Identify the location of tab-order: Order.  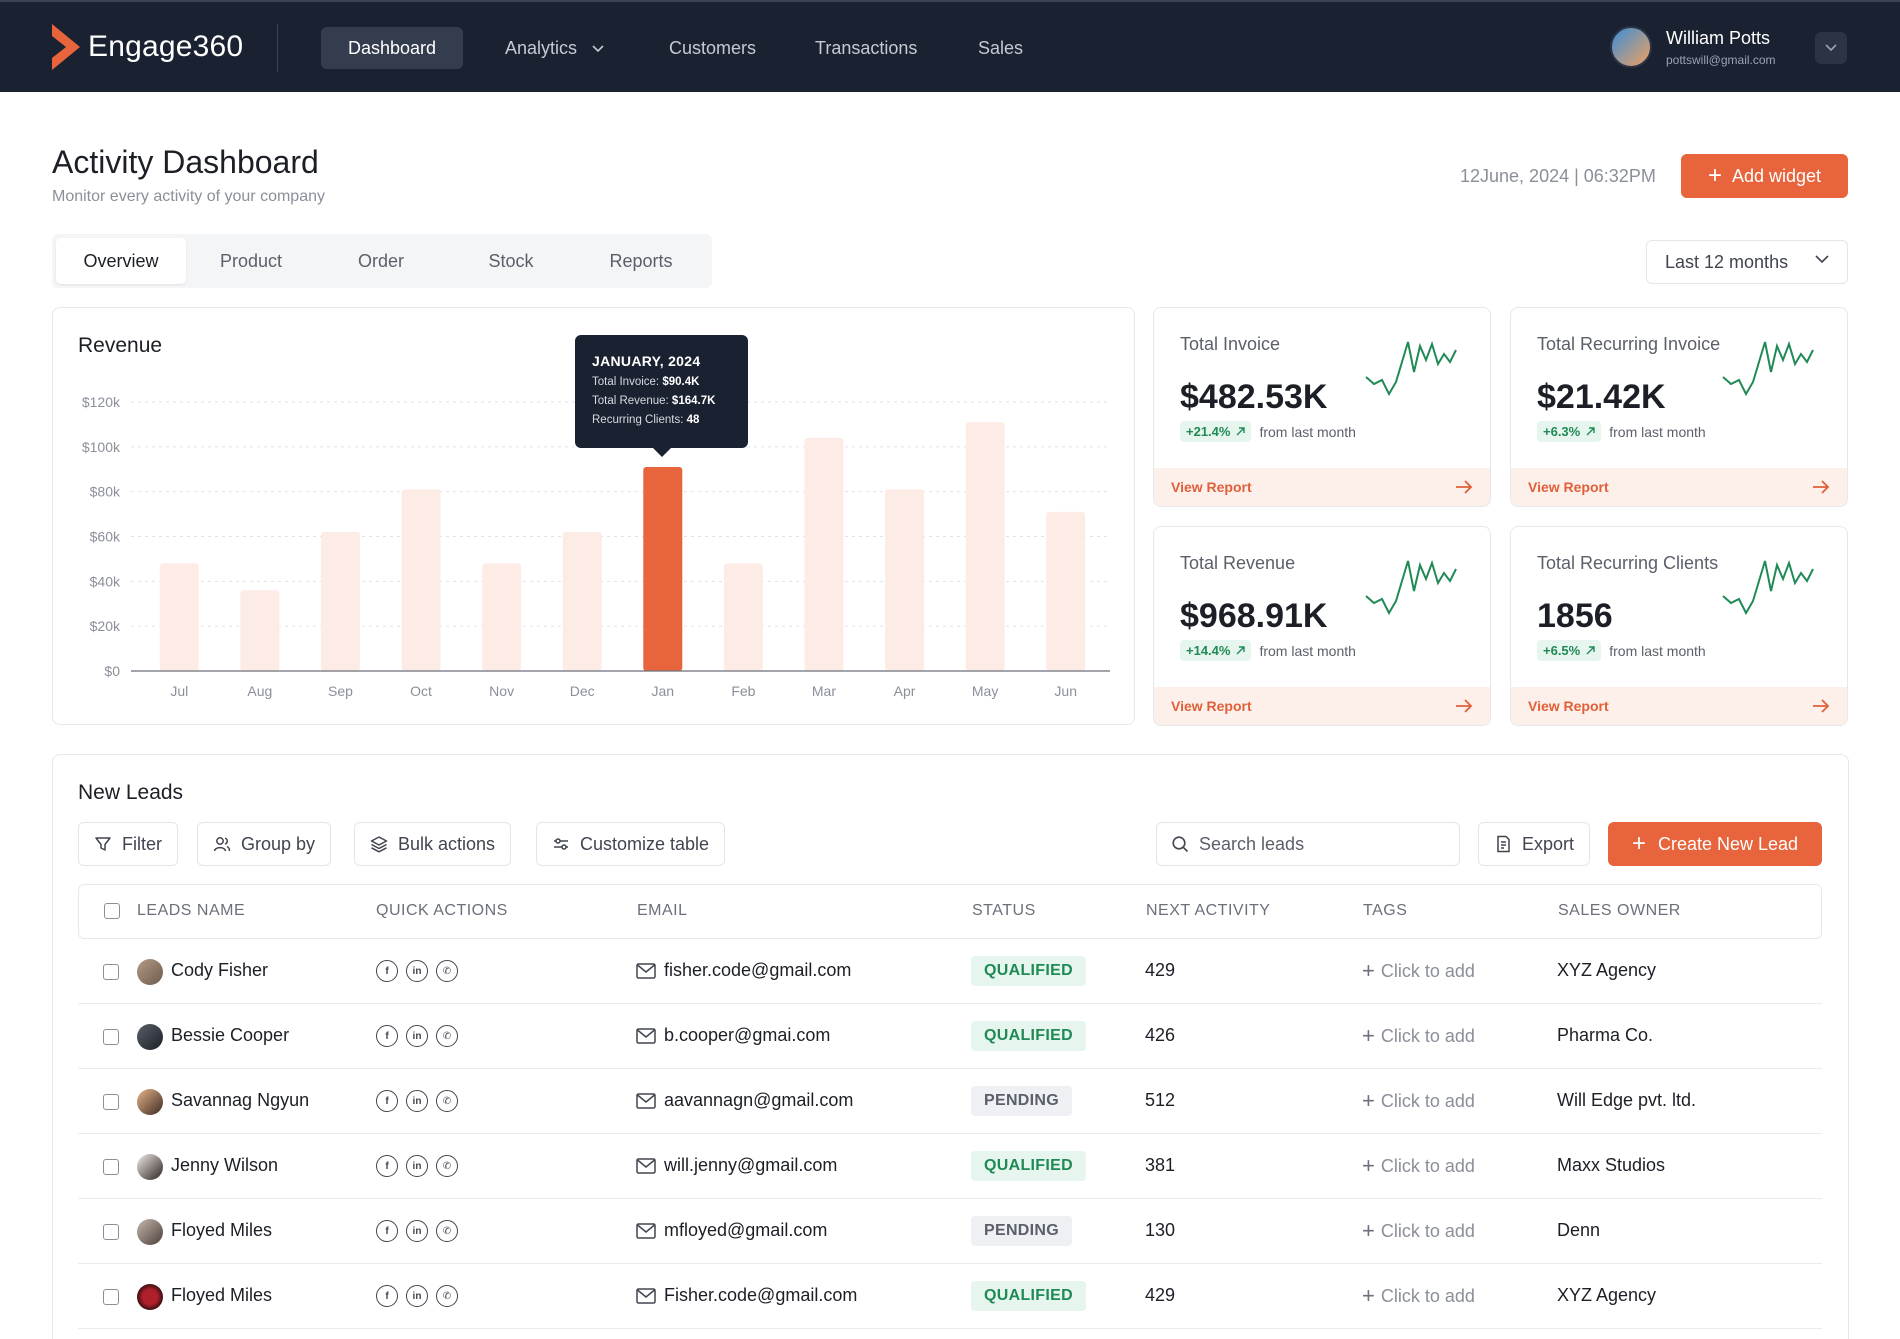
(380, 261).